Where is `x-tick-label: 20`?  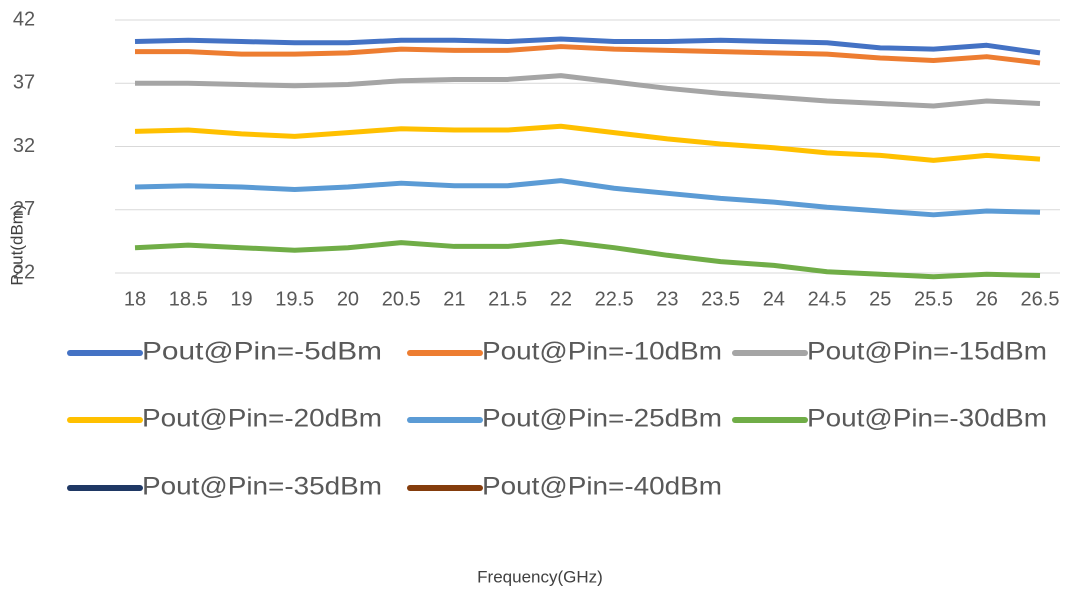 x-tick-label: 20 is located at coordinates (348, 299).